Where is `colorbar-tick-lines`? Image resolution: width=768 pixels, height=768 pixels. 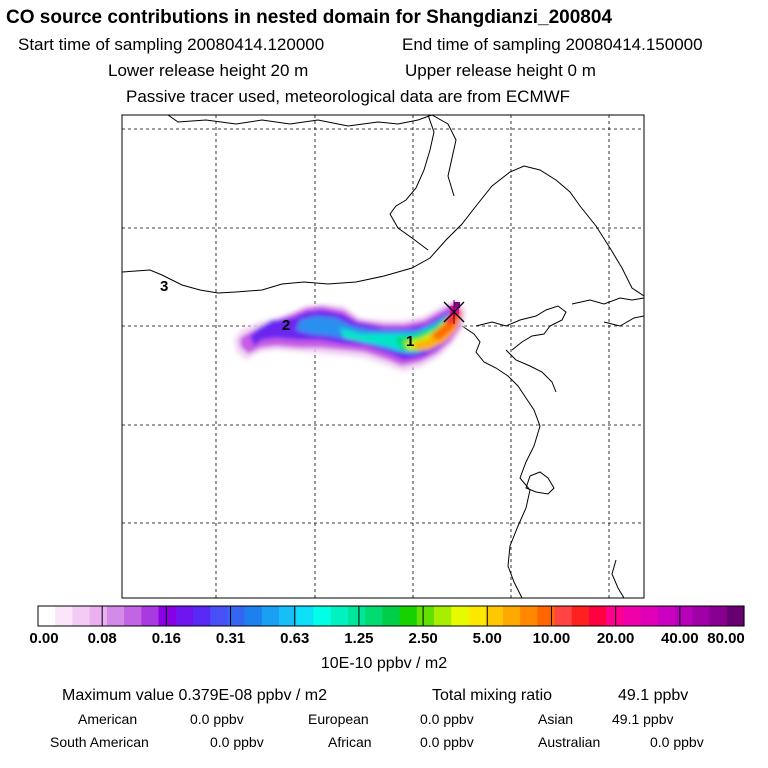
colorbar-tick-lines is located at coordinates (391, 616).